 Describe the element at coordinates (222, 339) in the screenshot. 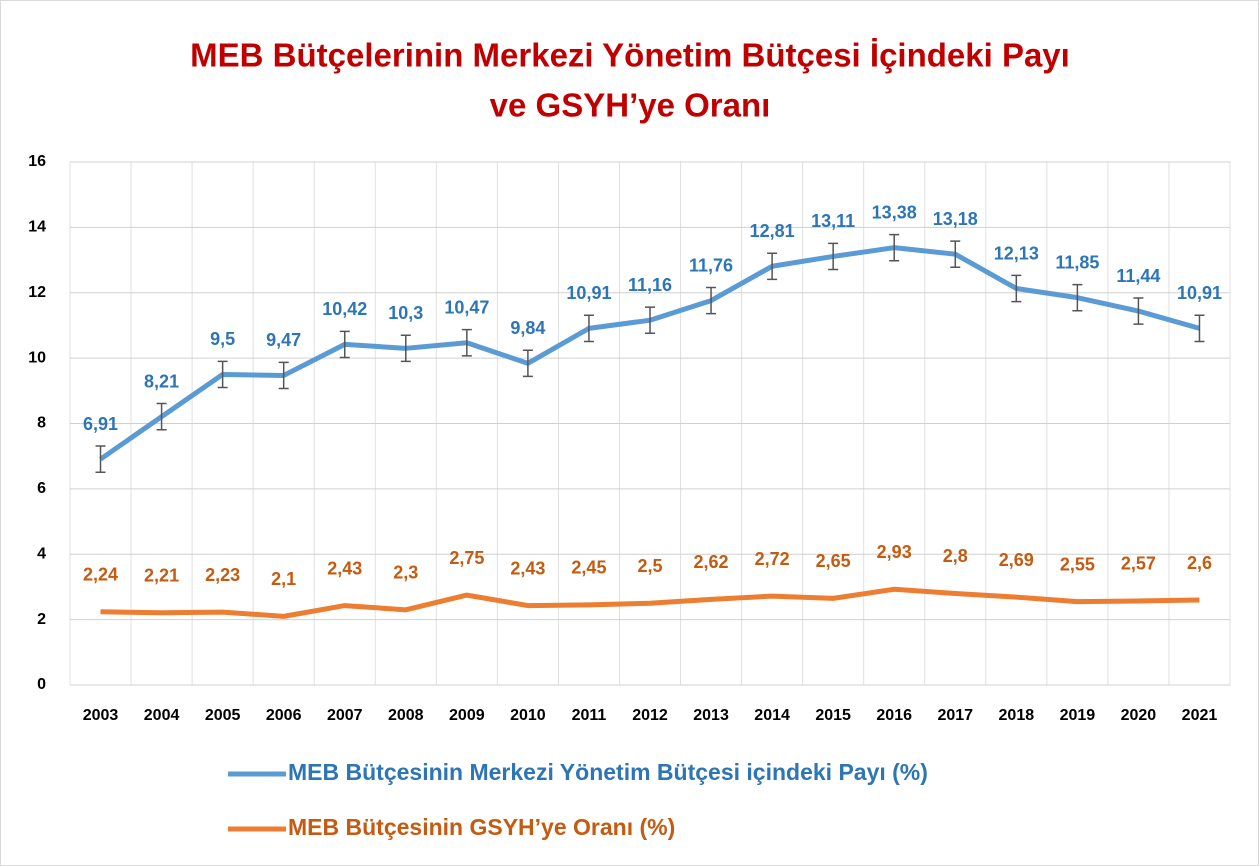

I see `data-label: 9,5` at that location.